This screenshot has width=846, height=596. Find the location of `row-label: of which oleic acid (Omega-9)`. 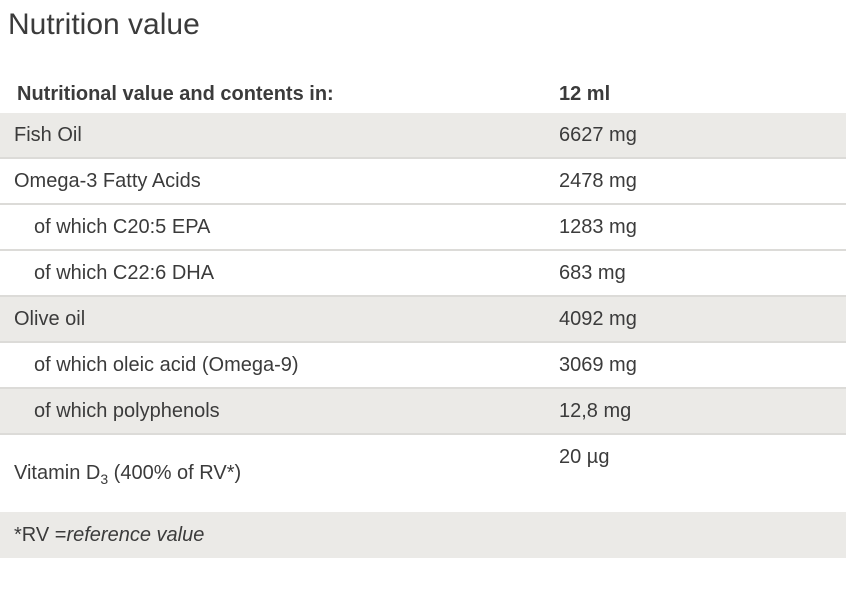

row-label: of which oleic acid (Omega-9) is located at coordinates (166, 364).